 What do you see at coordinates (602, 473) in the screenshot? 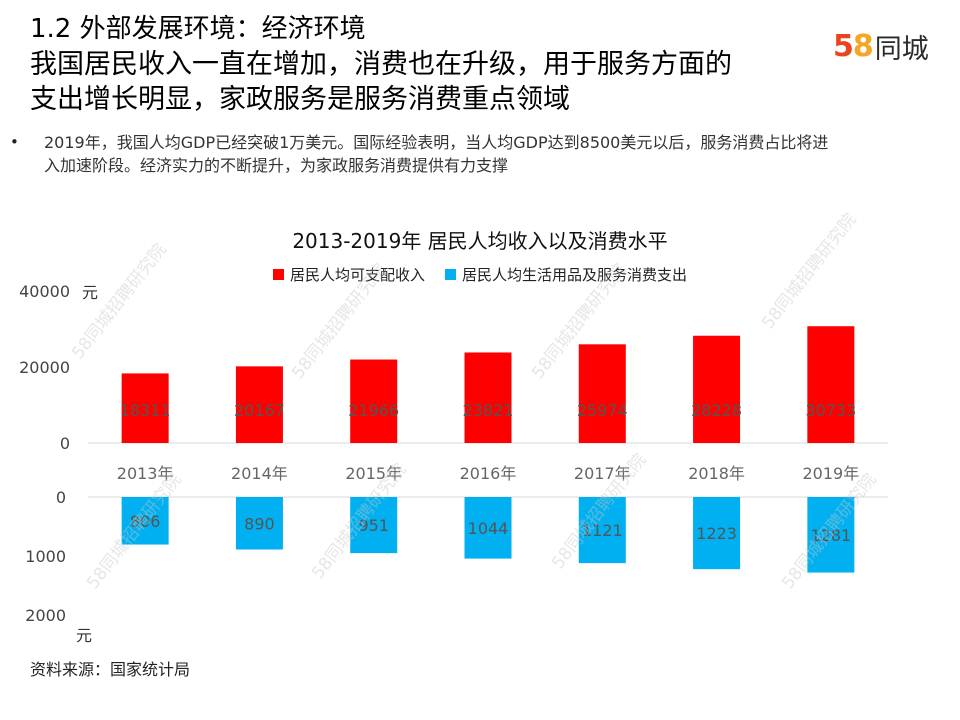
I see `category-label: 2017年` at bounding box center [602, 473].